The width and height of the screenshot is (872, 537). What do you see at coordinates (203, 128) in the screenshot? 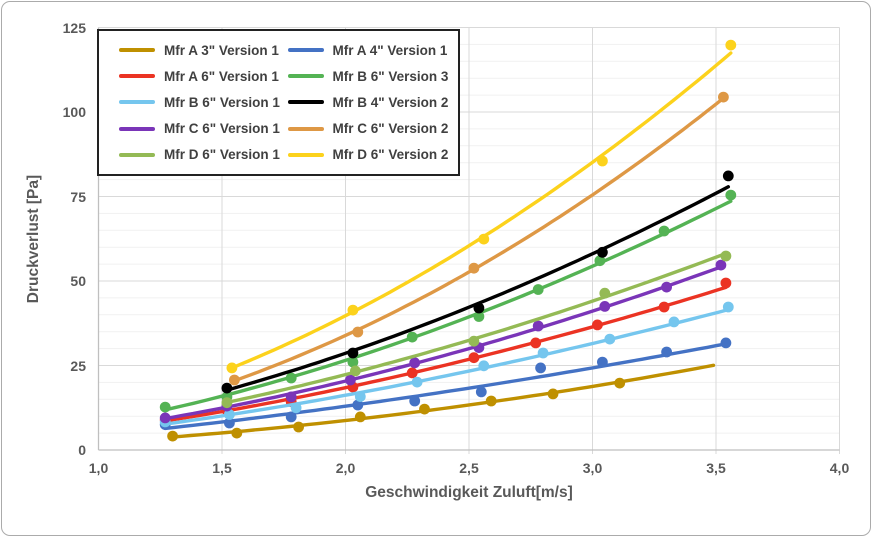
I see `legend-entry-mfr-c-6-version-1: Mfr C 6" Version 1` at bounding box center [203, 128].